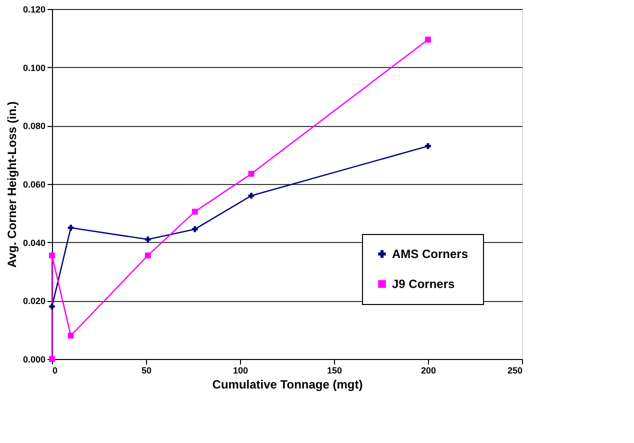  What do you see at coordinates (34, 9) in the screenshot?
I see `y-tick-label: 0.120` at bounding box center [34, 9].